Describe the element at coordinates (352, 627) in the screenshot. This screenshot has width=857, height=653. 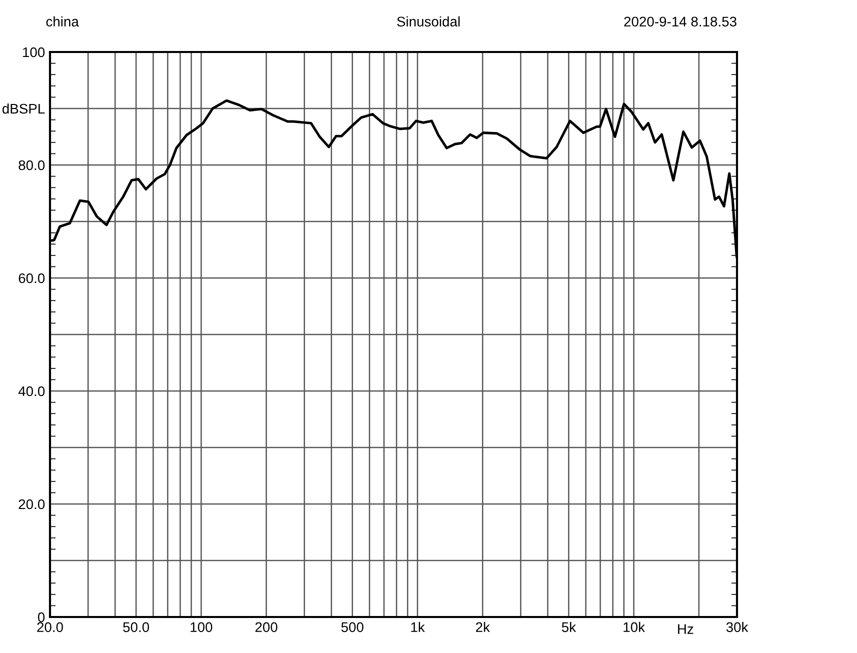
I see `x-tick-label: 500` at that location.